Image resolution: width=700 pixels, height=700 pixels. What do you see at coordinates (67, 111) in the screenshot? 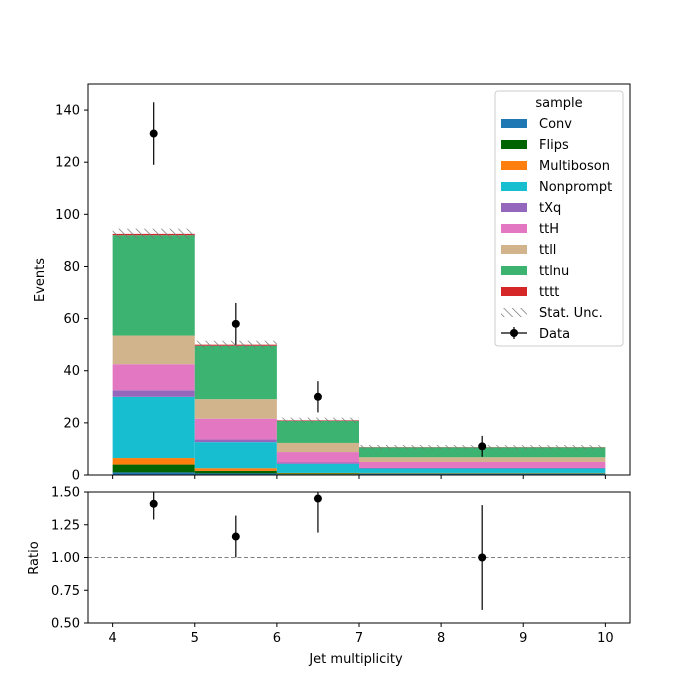
I see `main-ytick-label-140: 140` at bounding box center [67, 111].